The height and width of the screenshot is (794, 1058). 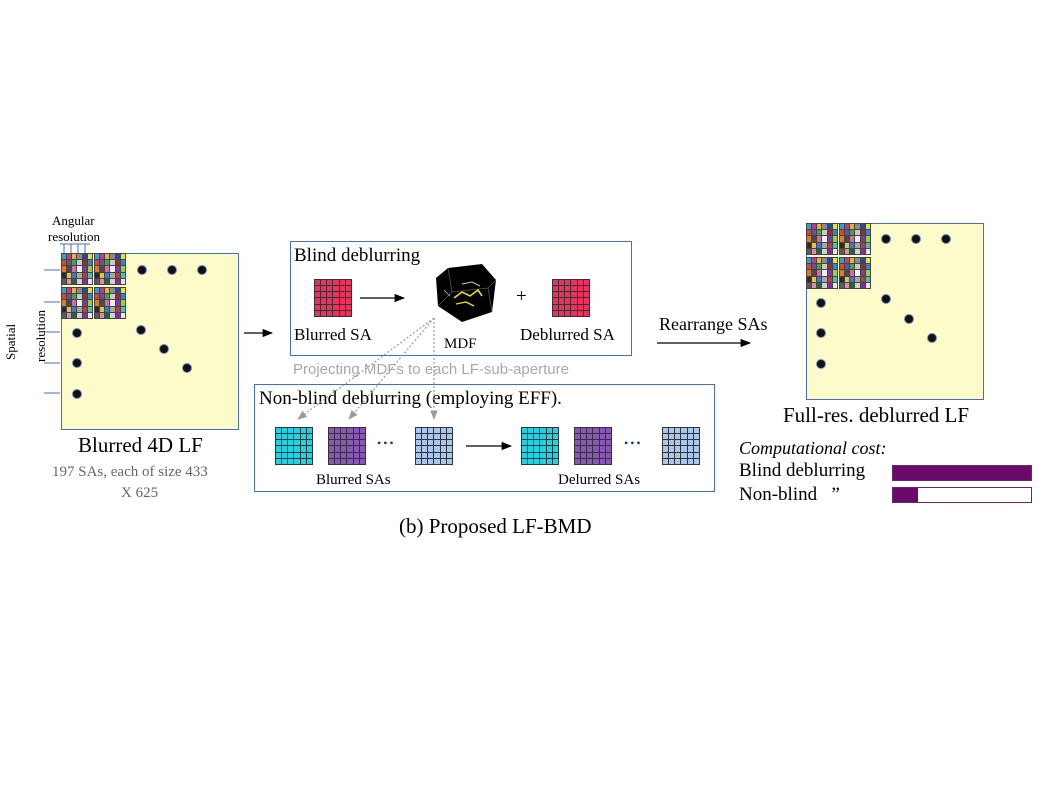 What do you see at coordinates (495, 526) in the screenshot?
I see `figure-caption: (b) Proposed LF-BMD` at bounding box center [495, 526].